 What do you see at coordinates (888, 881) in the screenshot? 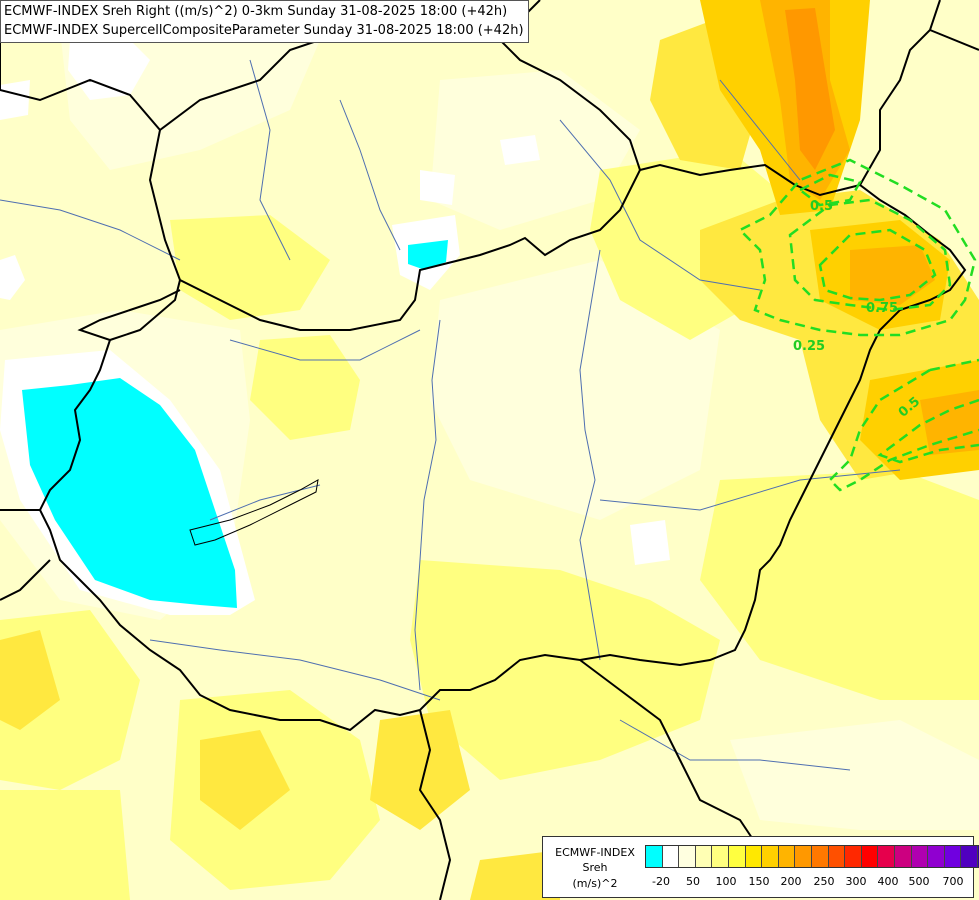
I see `legend-tick-label: 400` at bounding box center [888, 881].